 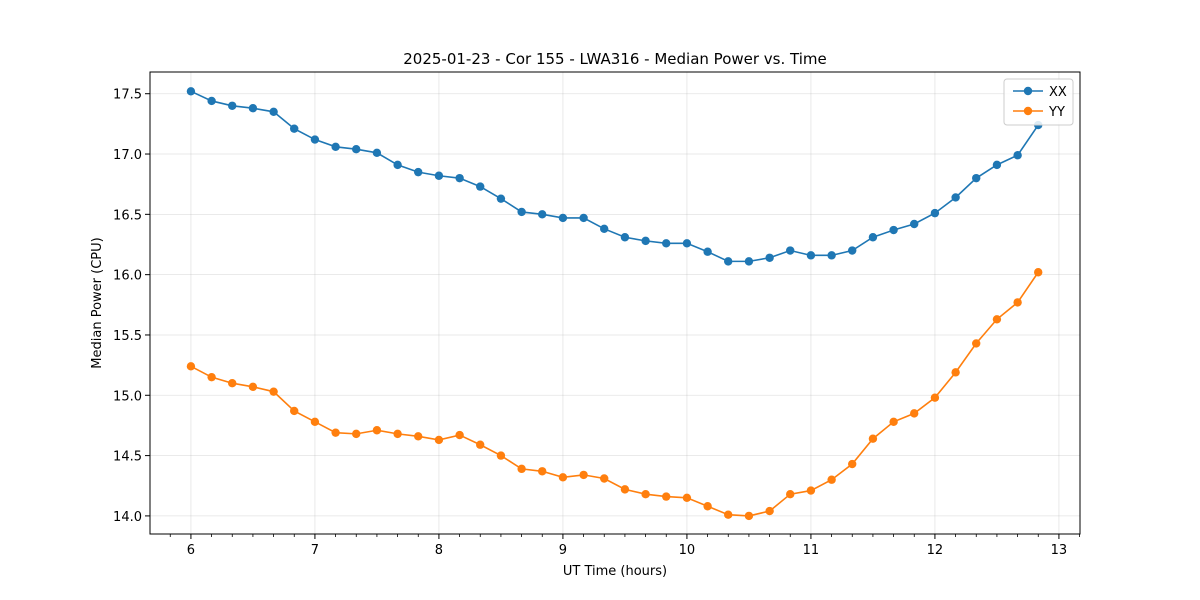 What do you see at coordinates (615, 571) in the screenshot?
I see `x-axis-label: UT Time (hours)` at bounding box center [615, 571].